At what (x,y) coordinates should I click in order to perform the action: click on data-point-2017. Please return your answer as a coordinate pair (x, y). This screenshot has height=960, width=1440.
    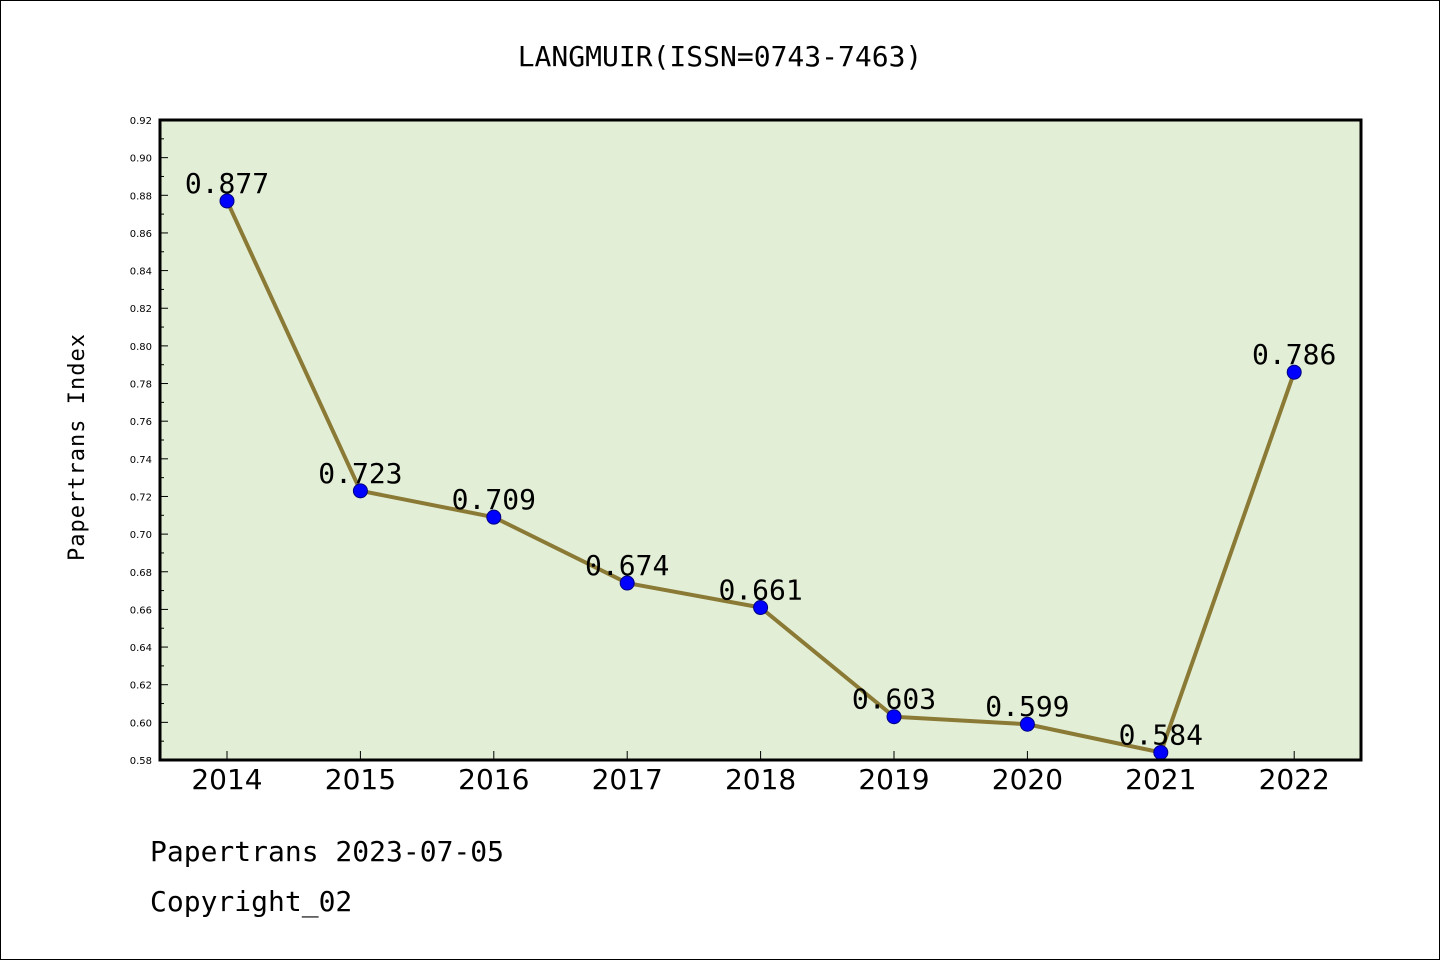
    Looking at the image, I should click on (627, 583).